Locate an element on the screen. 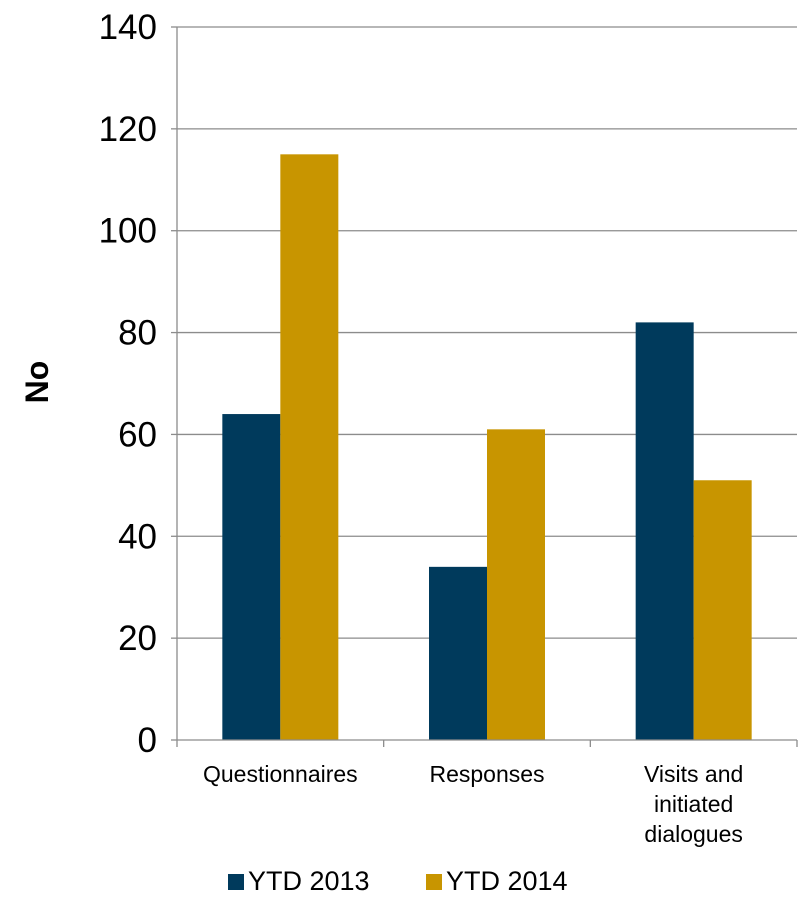 This screenshot has height=913, width=800. y-tick-label: 40 is located at coordinates (137, 536).